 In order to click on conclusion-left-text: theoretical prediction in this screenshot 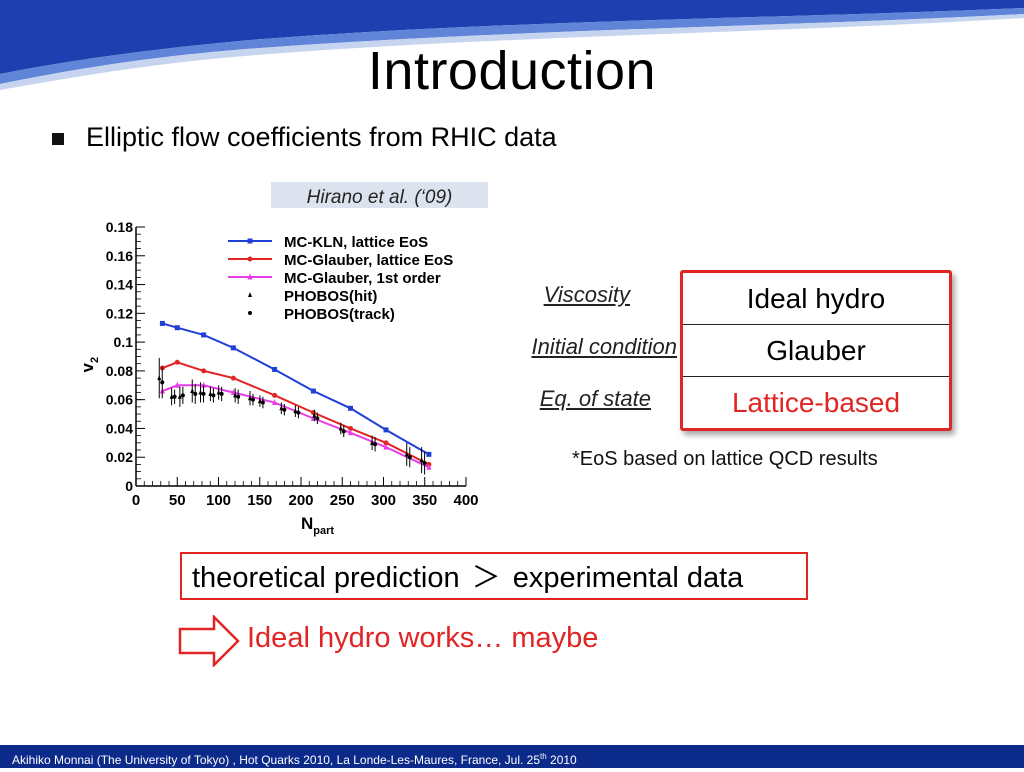, I will do `click(326, 578)`.